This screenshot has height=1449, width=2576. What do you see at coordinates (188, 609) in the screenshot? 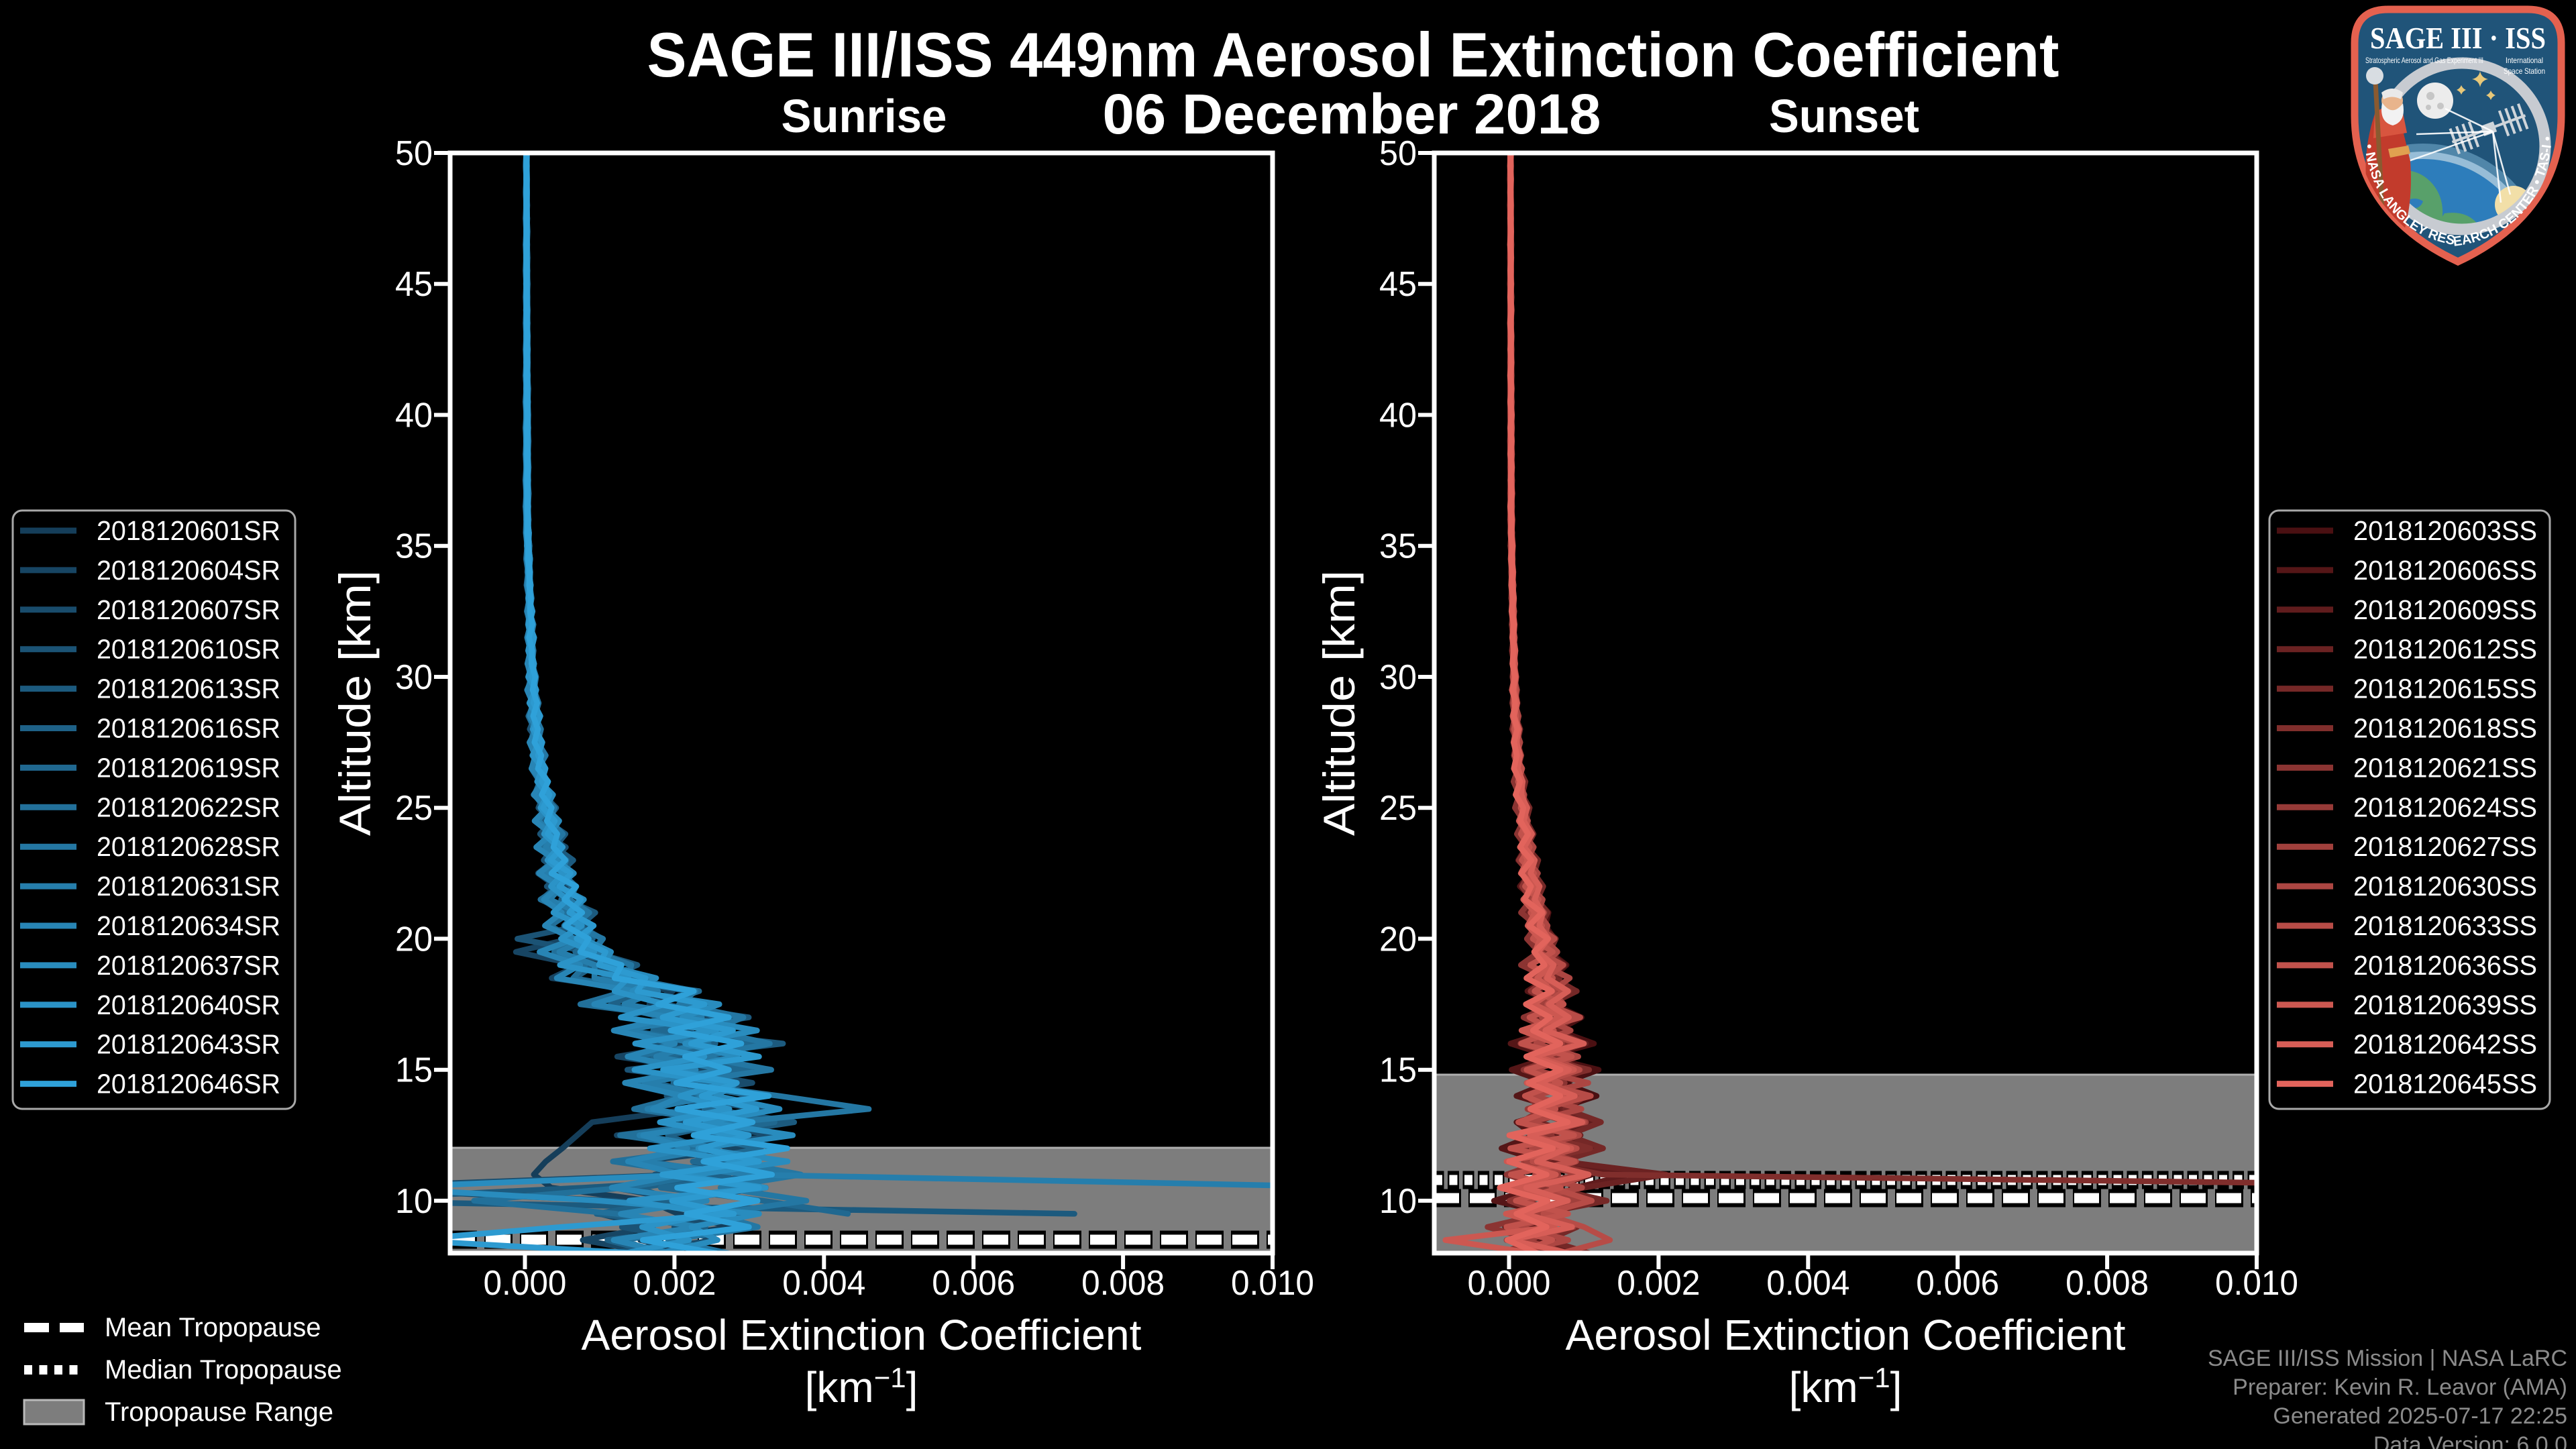
I see `svg-text: 2018120607SR` at bounding box center [188, 609].